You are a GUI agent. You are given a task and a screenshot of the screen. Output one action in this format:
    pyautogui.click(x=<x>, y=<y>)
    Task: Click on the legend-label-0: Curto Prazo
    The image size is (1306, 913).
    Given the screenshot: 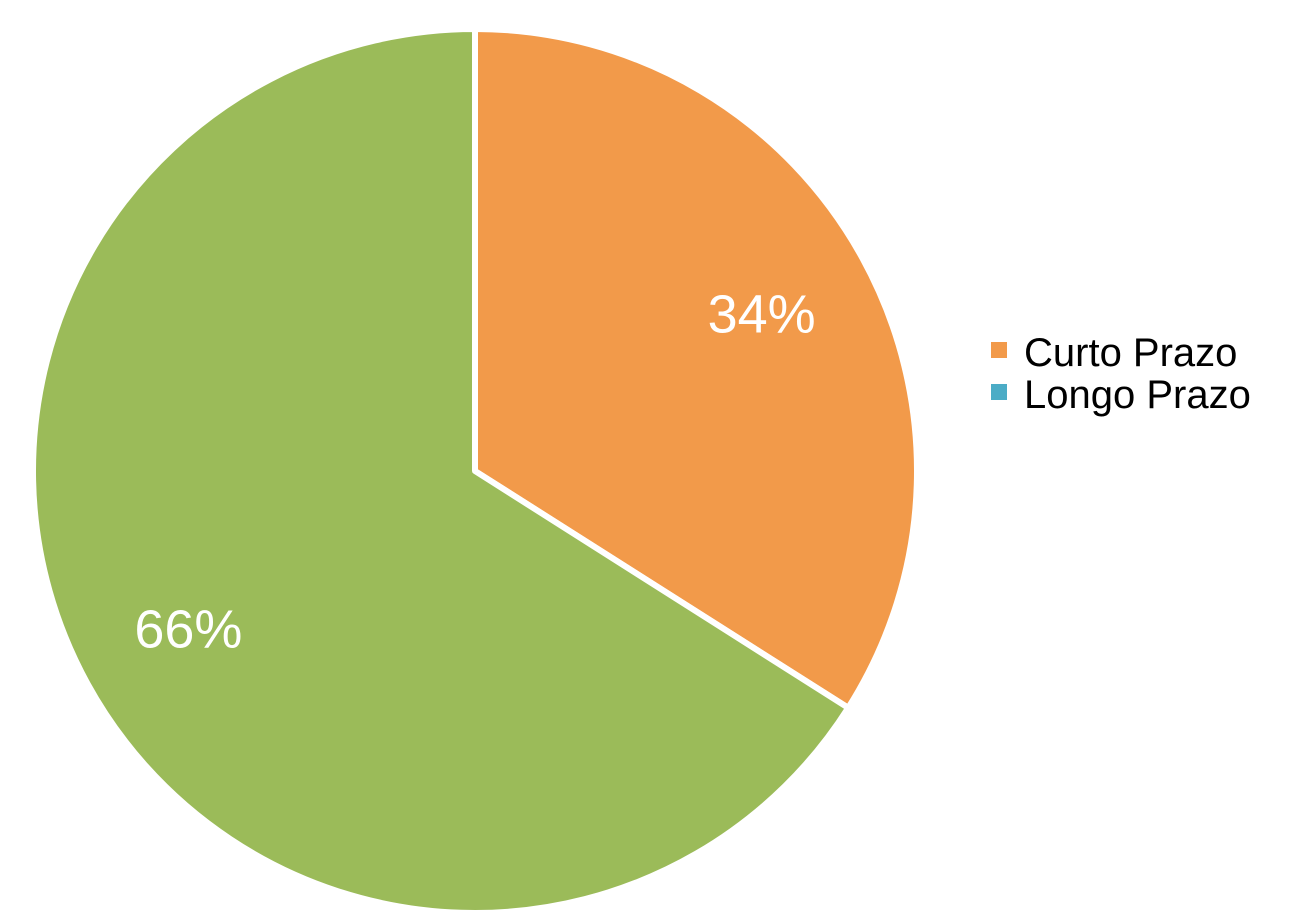 What is the action you would take?
    pyautogui.click(x=1130, y=353)
    